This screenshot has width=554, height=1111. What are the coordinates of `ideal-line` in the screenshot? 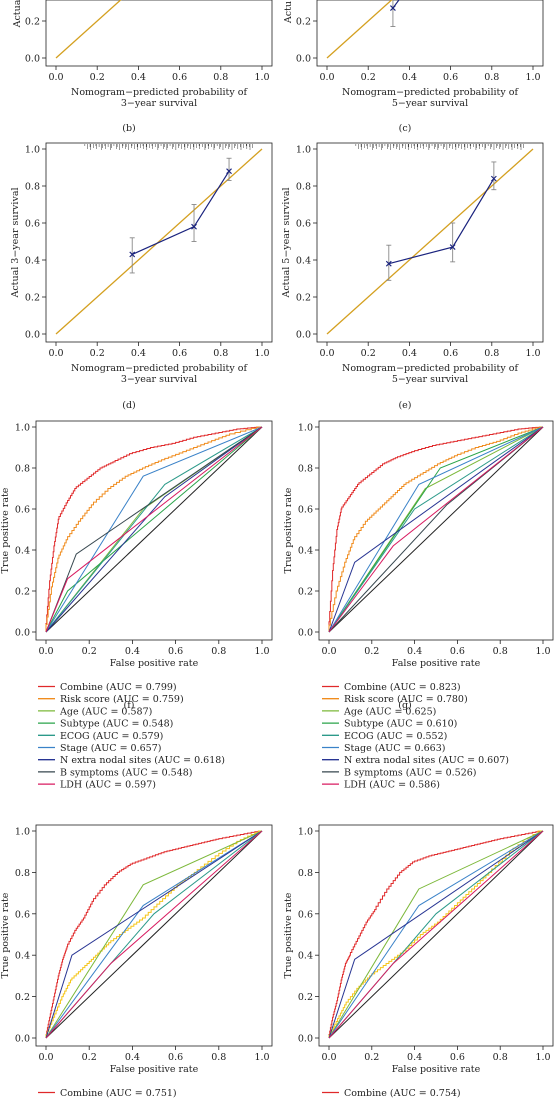 It's located at (430, 241).